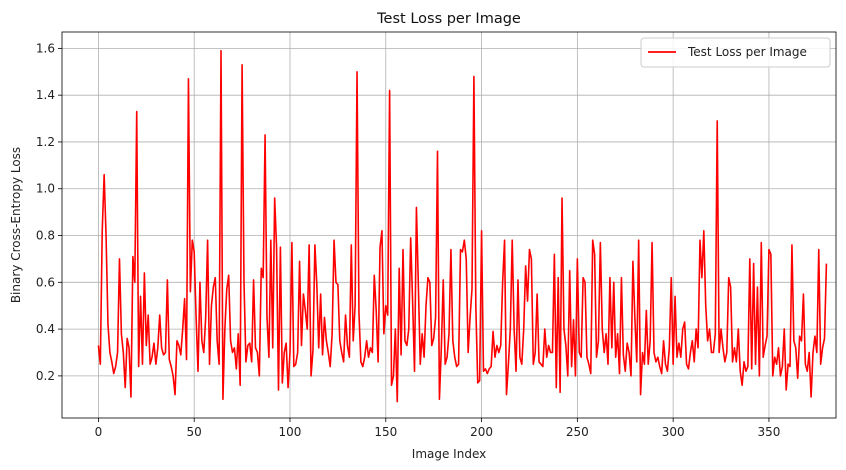  I want to click on x-tick-label: 300, so click(673, 432).